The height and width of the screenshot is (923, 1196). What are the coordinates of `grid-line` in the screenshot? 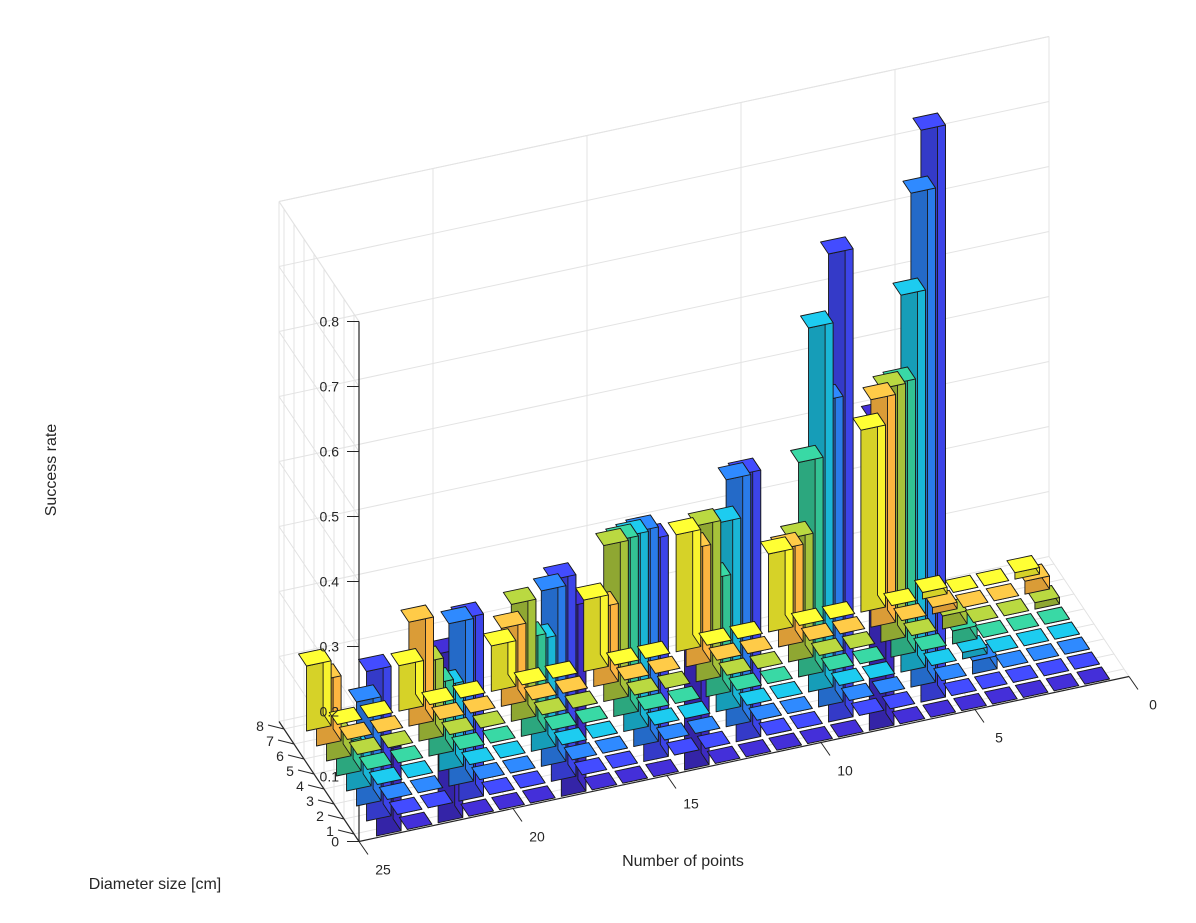 It's located at (319, 456).